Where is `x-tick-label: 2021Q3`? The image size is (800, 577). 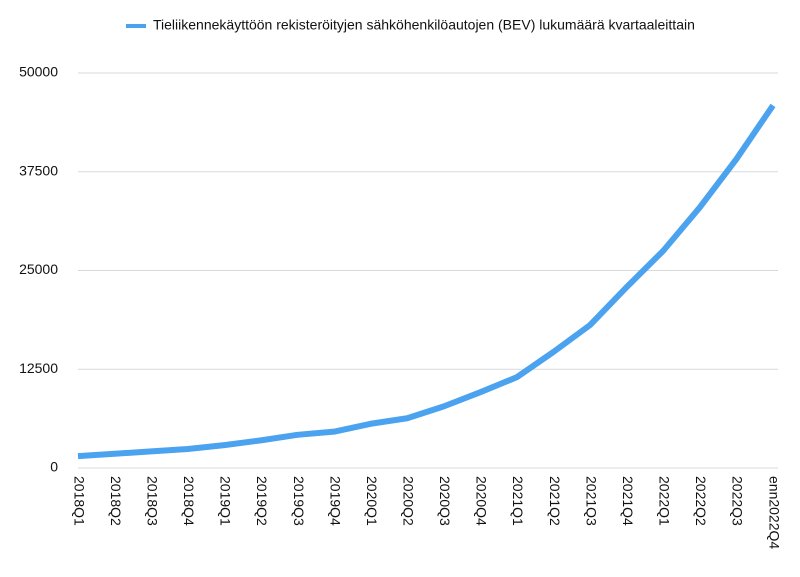 x-tick-label: 2021Q3 is located at coordinates (591, 501).